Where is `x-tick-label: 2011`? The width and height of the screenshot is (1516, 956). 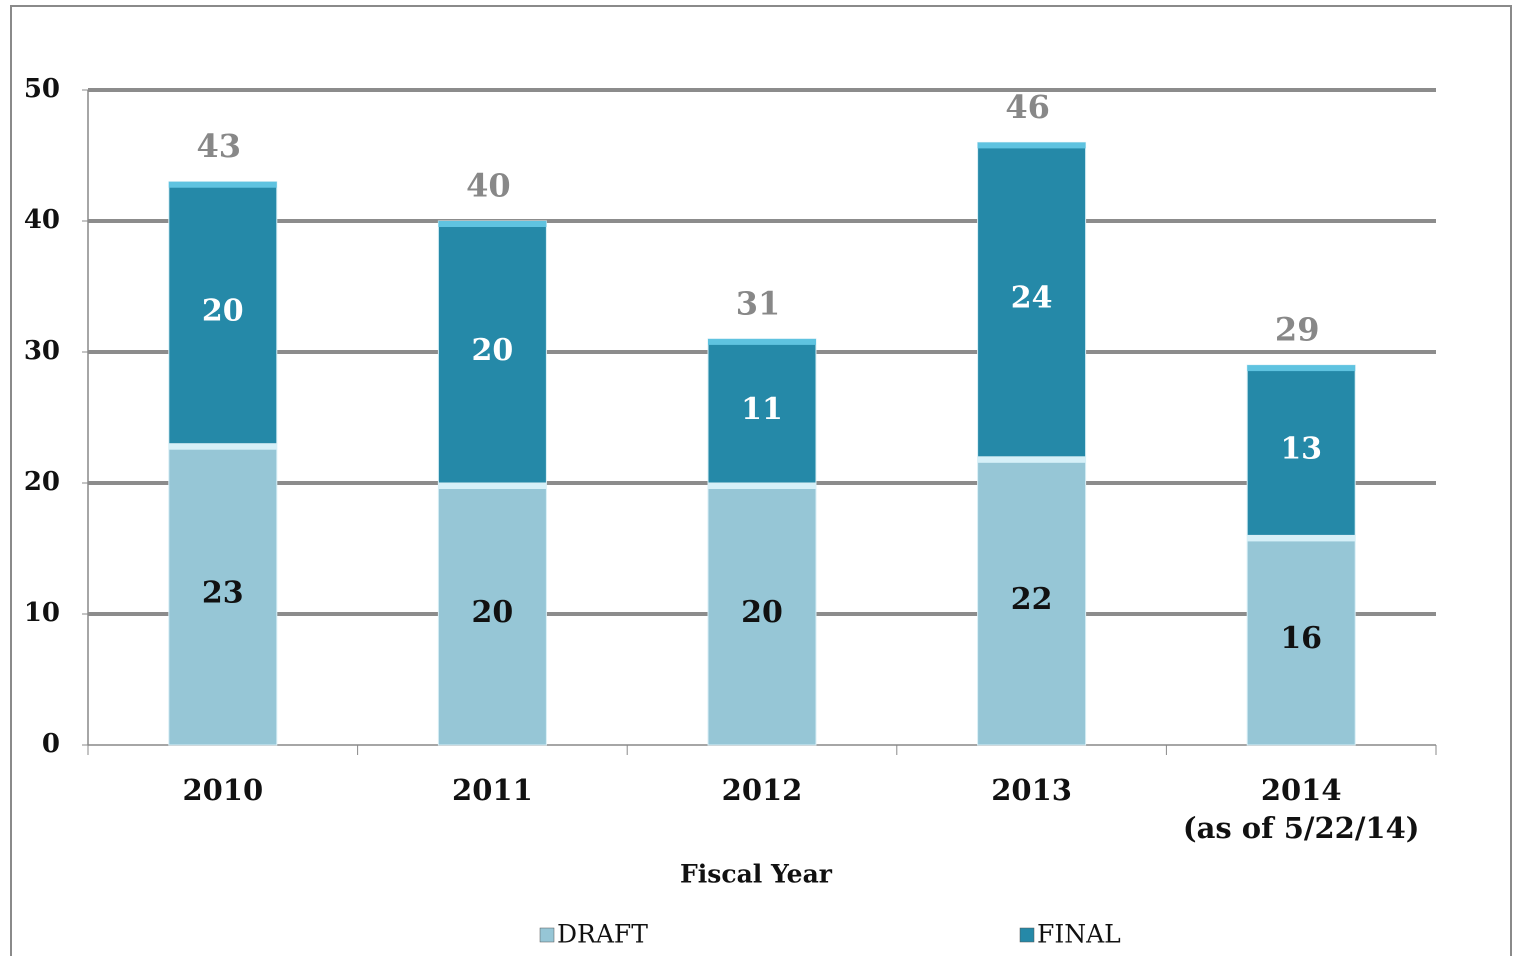
x-tick-label: 2011 is located at coordinates (492, 790).